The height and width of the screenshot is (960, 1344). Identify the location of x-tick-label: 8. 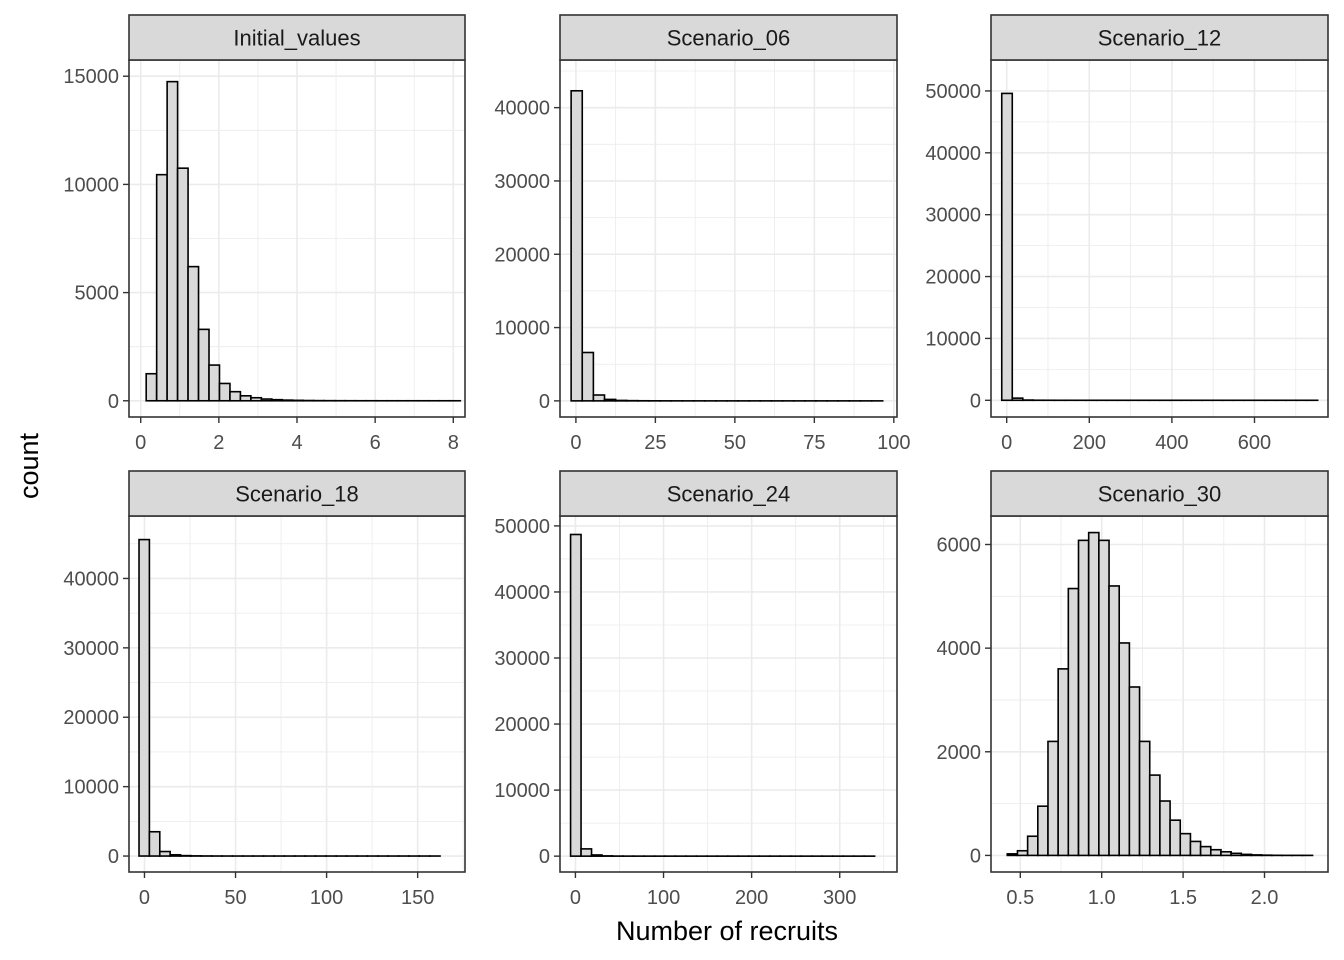
(453, 443).